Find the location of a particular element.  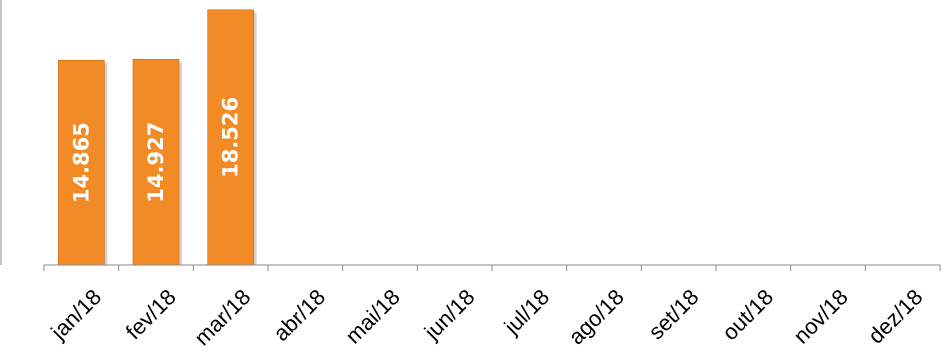

x-tick-label-jun-18: jun/18 is located at coordinates (449, 314).